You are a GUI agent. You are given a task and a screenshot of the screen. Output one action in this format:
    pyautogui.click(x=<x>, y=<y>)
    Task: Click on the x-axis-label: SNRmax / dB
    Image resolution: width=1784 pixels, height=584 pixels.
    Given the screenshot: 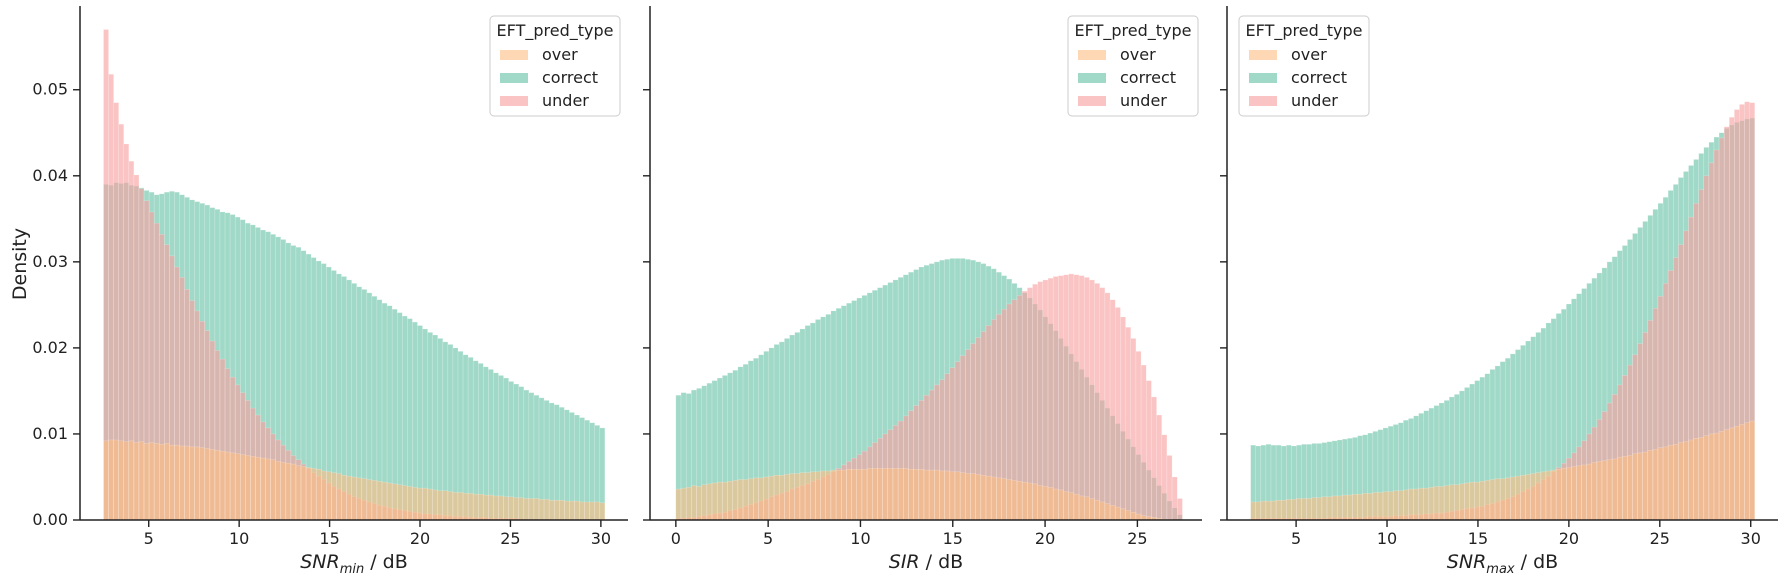 What is the action you would take?
    pyautogui.click(x=1502, y=564)
    